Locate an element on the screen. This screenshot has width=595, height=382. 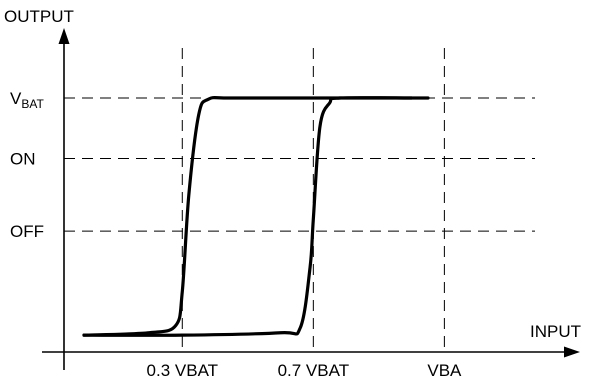
y-tick-label: ON is located at coordinates (23, 159).